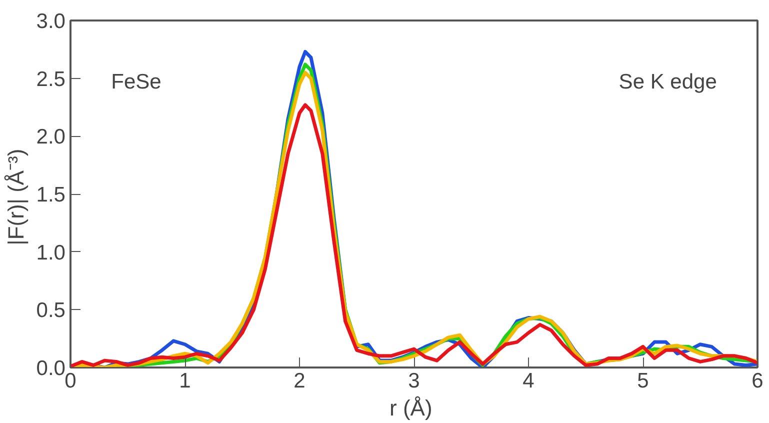 Image resolution: width=769 pixels, height=423 pixels. I want to click on x-tick-label: 0, so click(70, 381).